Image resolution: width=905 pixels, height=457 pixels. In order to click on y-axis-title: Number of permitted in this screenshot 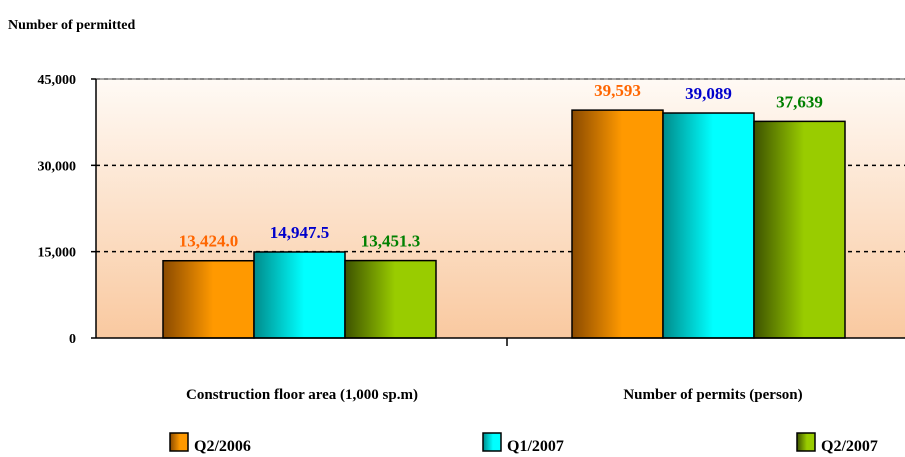, I will do `click(71, 25)`.